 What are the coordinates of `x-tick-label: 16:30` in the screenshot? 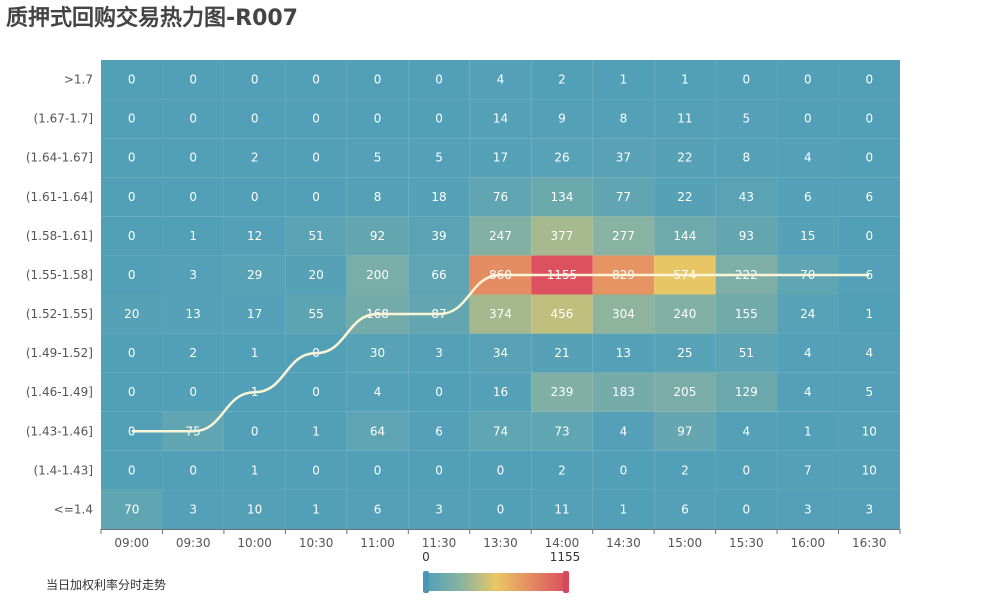 It's located at (869, 543).